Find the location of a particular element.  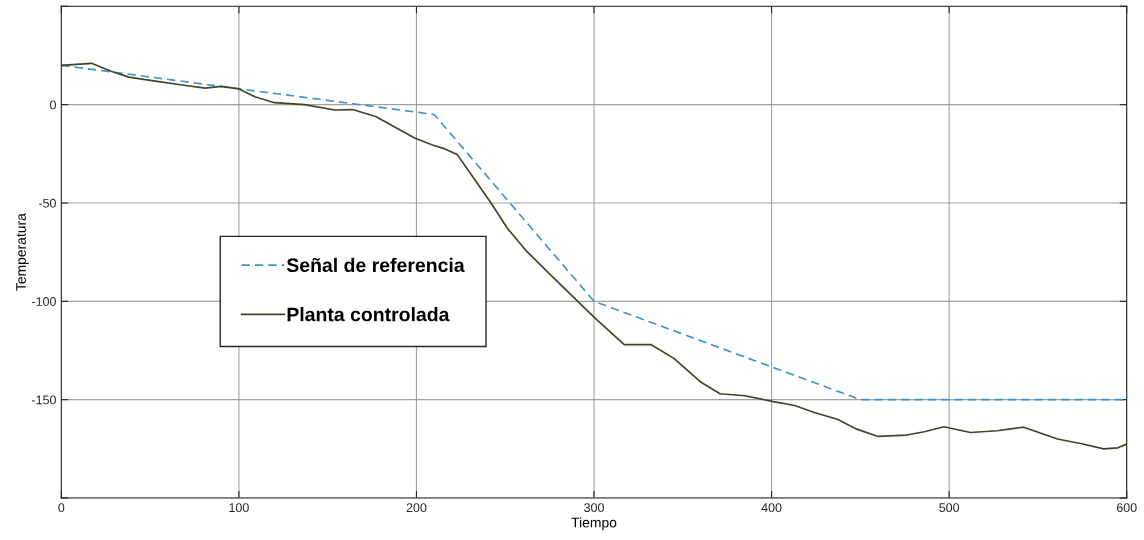

x-tick-label: 200 is located at coordinates (416, 508).